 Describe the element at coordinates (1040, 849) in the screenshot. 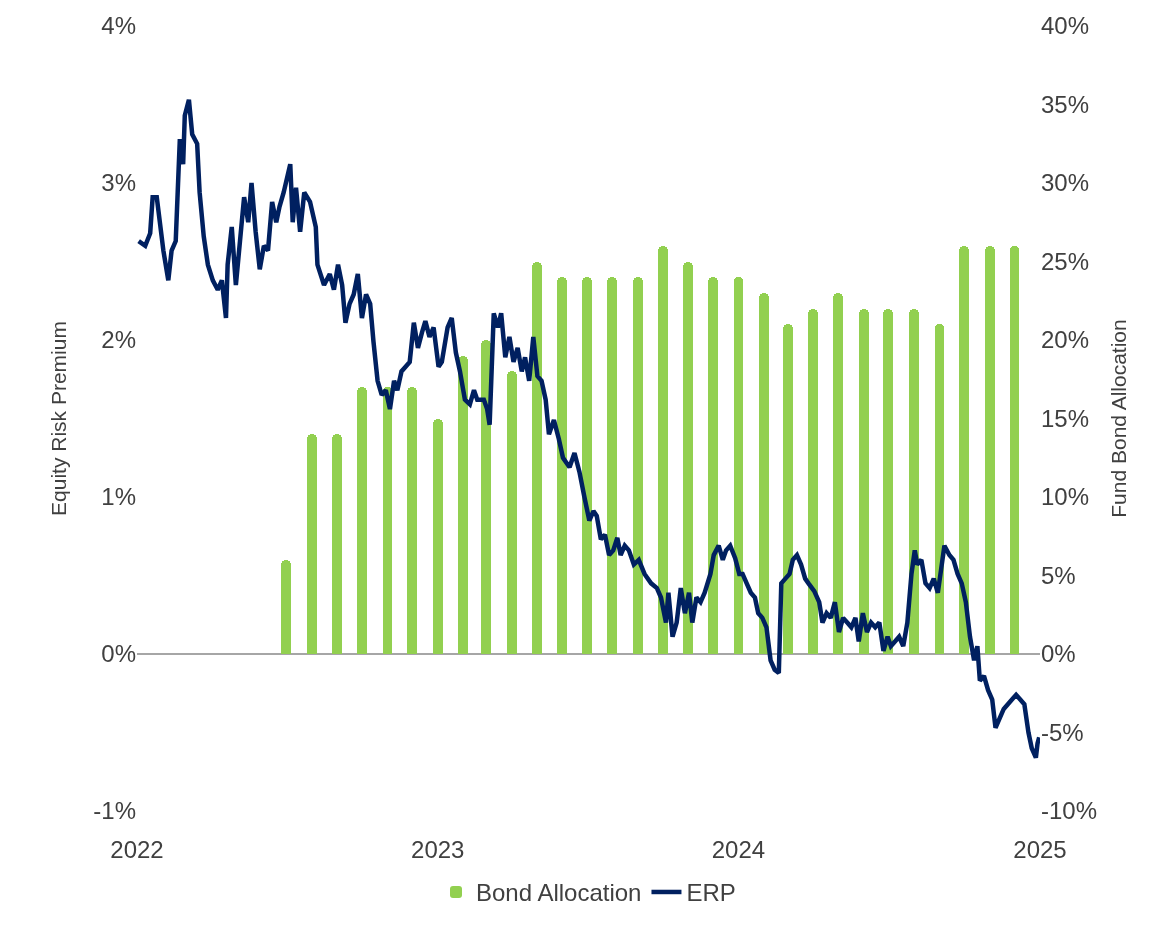

I see `x-tick-label: 2025` at that location.